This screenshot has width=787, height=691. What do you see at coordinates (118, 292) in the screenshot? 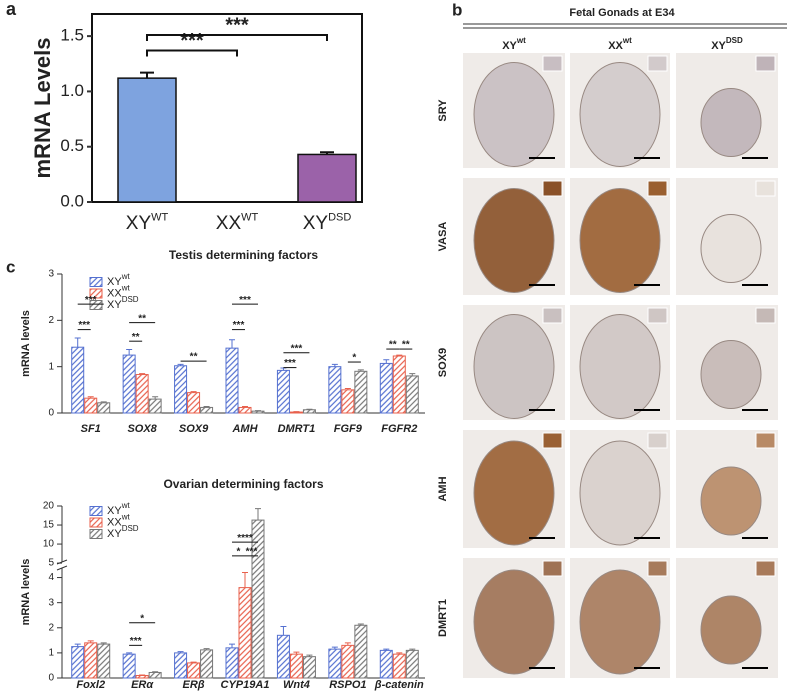
I see `legend-label: XXwt` at bounding box center [118, 292].